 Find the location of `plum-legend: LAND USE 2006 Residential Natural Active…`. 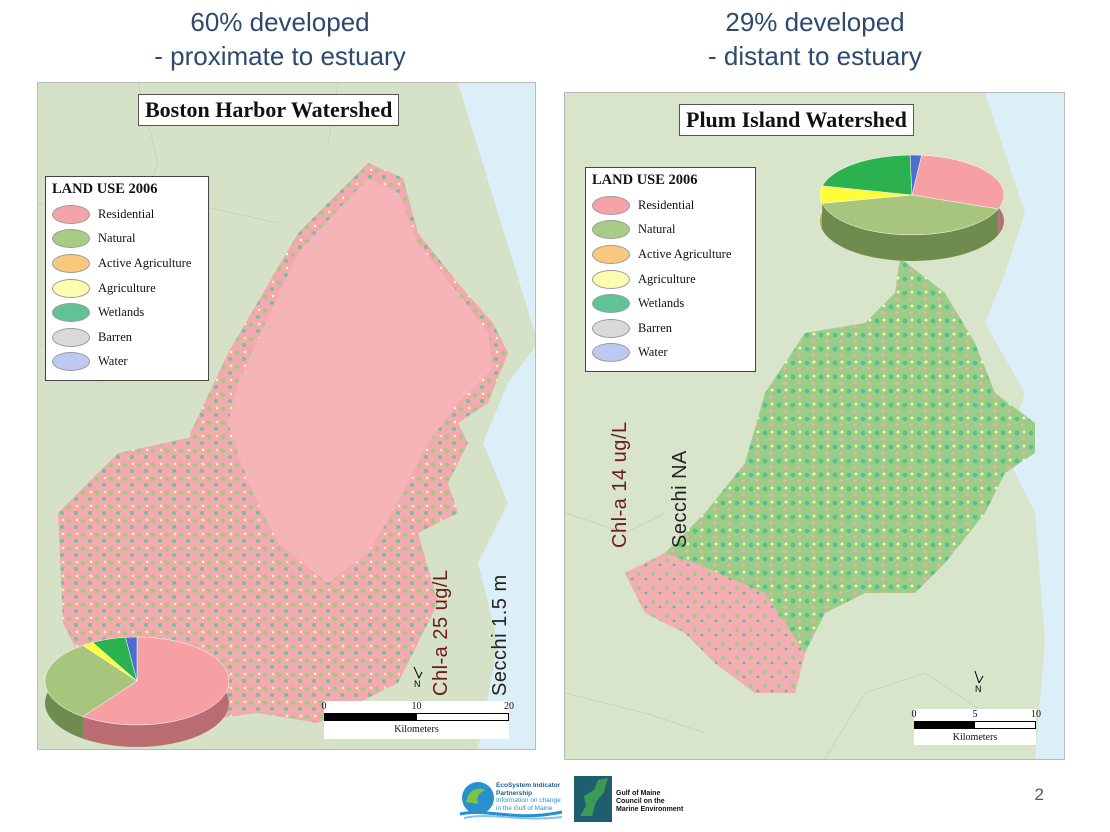

plum-legend: LAND USE 2006 Residential Natural Active… is located at coordinates (670, 270).